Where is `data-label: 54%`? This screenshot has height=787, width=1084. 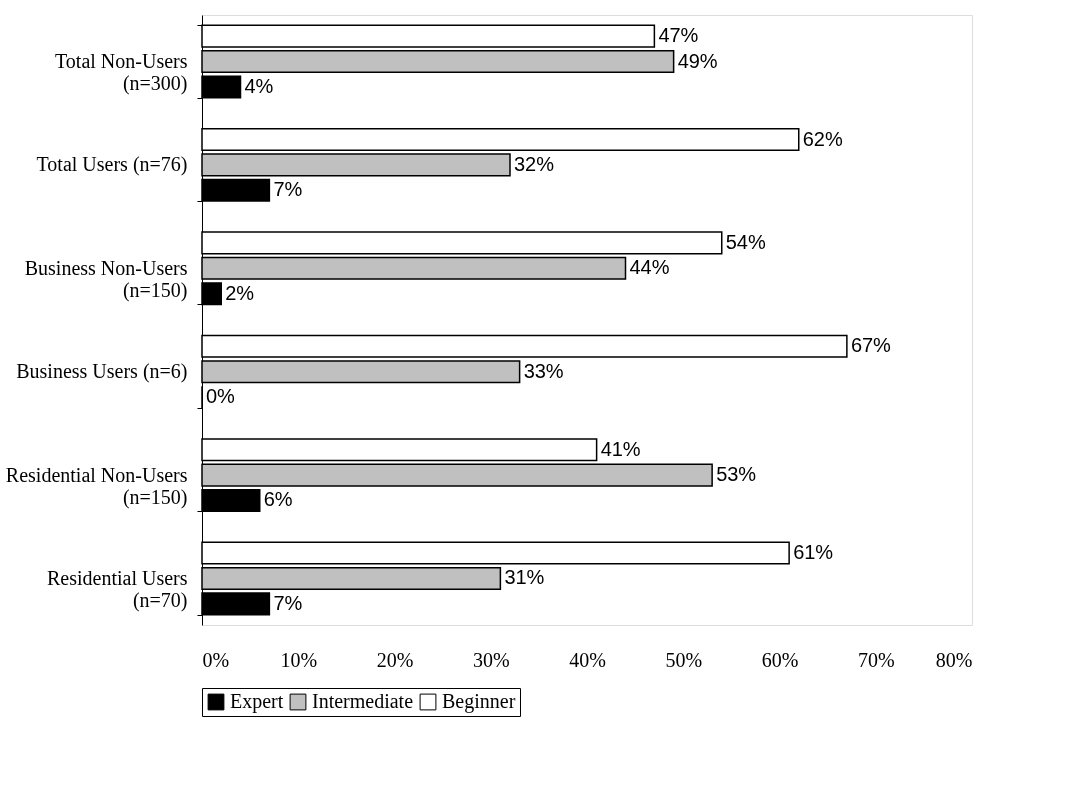
data-label: 54% is located at coordinates (745, 241).